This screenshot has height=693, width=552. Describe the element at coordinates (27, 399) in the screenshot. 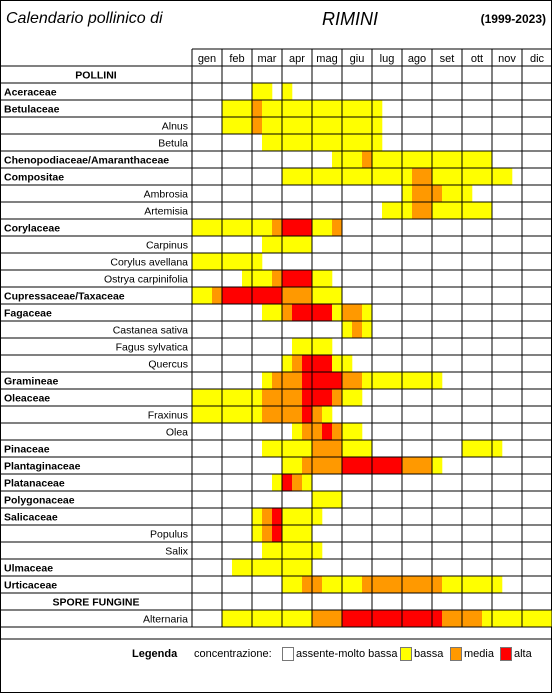

I see `family-label: Oleaceae` at that location.